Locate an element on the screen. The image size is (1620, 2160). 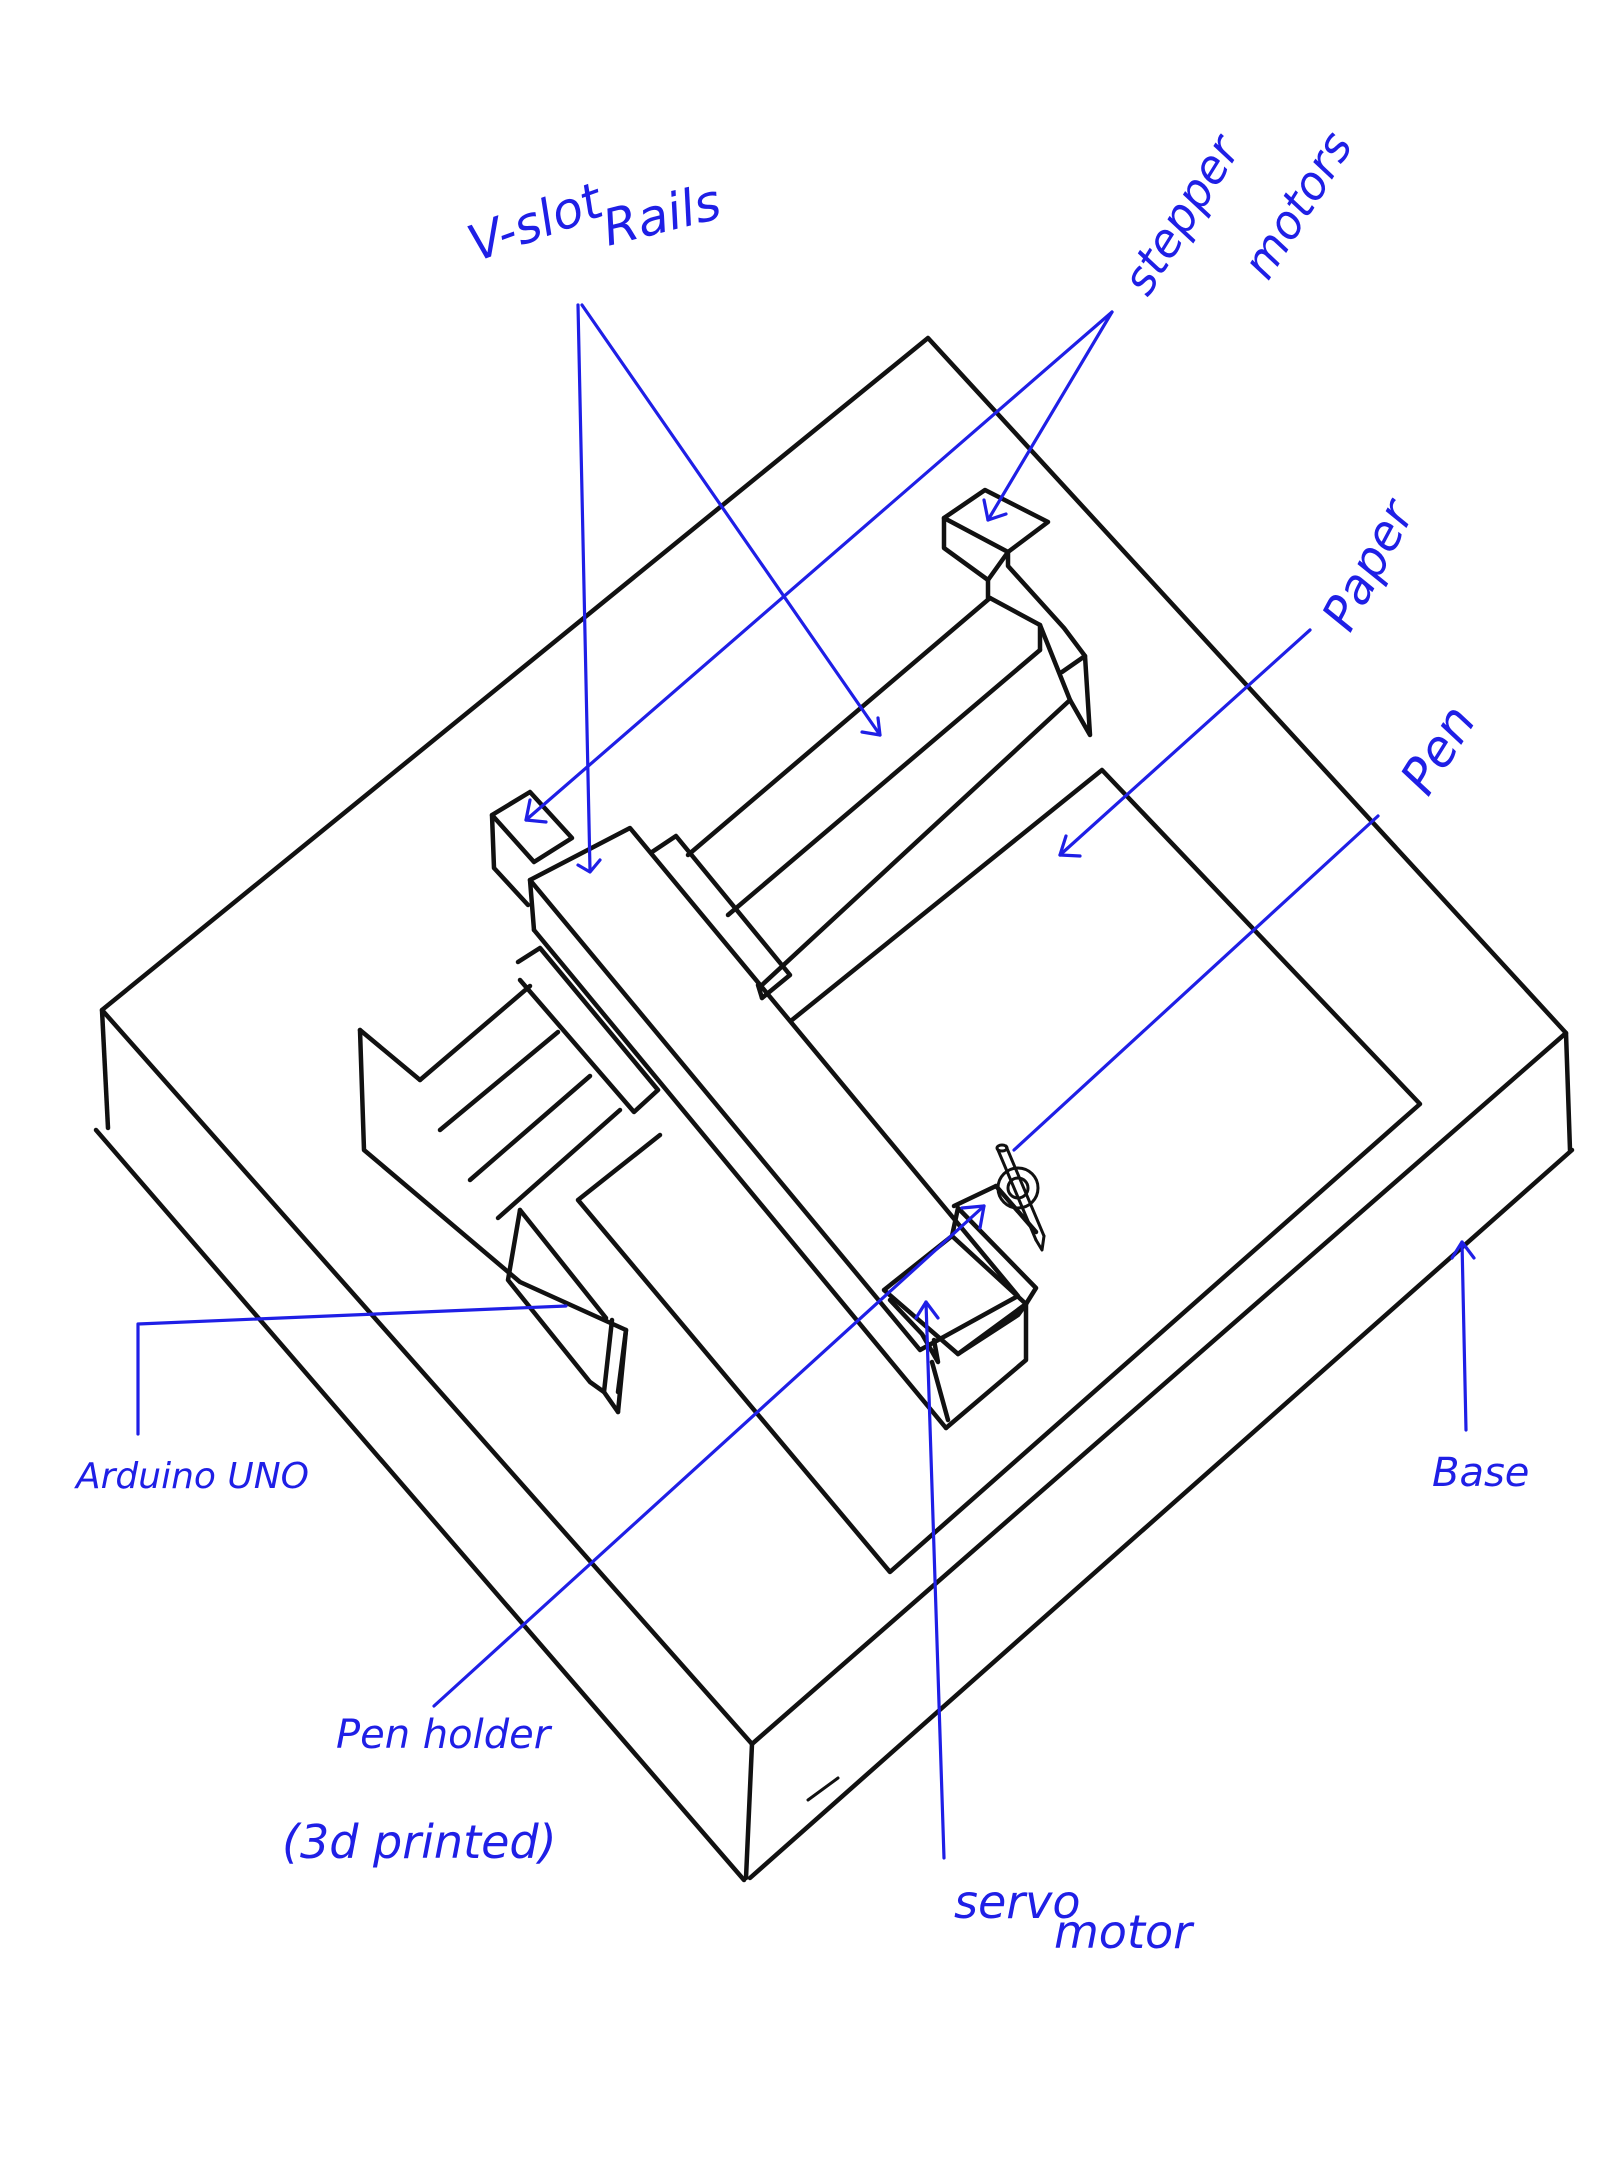
pen-holder-servo is located at coordinates (960, 1307).